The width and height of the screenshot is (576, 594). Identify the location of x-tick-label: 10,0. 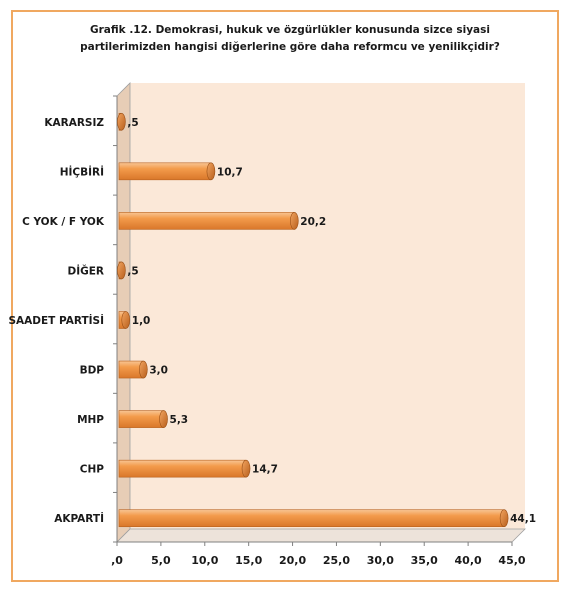
(204, 560).